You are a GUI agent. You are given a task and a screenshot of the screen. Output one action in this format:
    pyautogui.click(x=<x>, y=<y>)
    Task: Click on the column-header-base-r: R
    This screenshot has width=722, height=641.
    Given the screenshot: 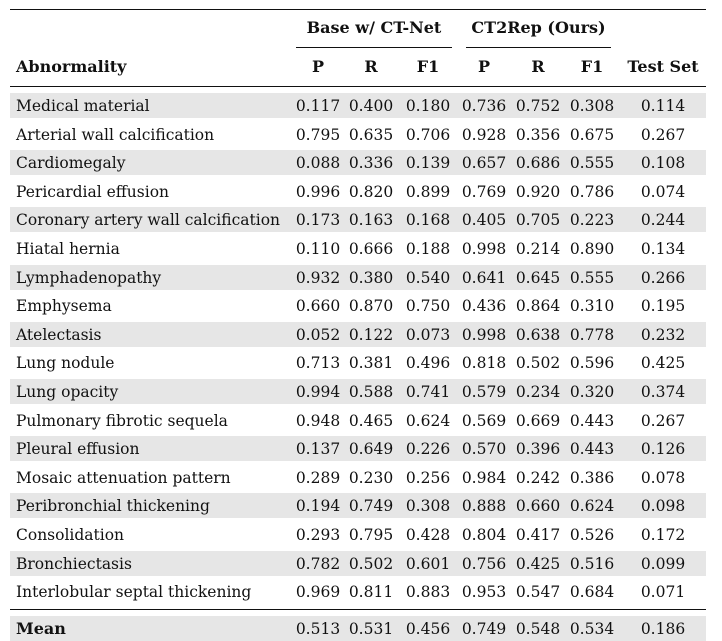 What is the action you would take?
    pyautogui.click(x=371, y=66)
    